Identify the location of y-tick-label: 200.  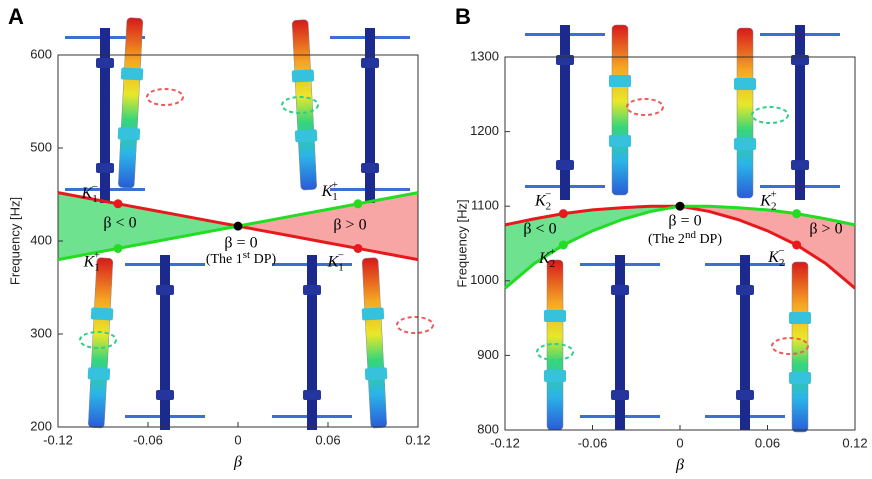
(41, 425).